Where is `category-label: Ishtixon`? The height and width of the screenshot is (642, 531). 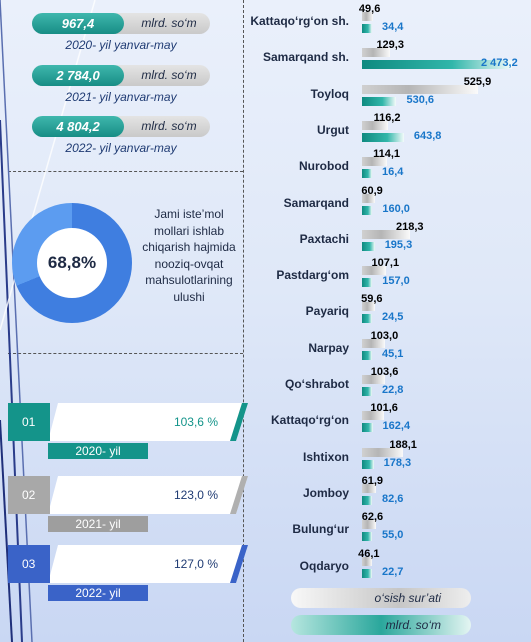
category-label: Ishtixon is located at coordinates (325, 456).